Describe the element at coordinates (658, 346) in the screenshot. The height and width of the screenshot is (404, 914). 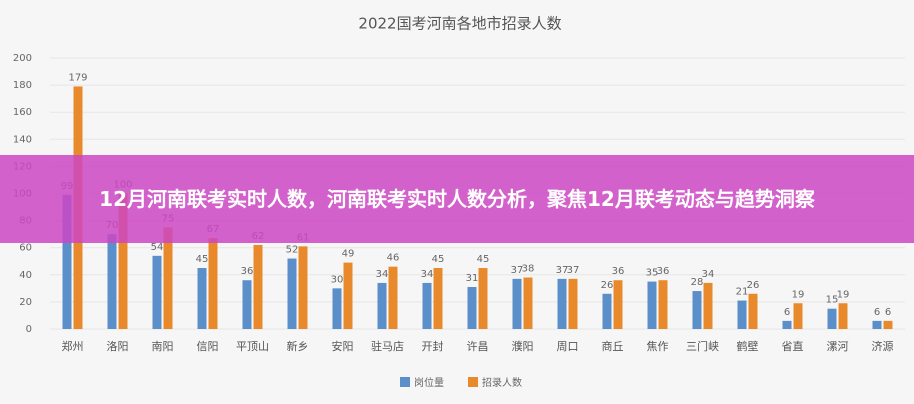
I see `x-tick-label: 焦作` at that location.